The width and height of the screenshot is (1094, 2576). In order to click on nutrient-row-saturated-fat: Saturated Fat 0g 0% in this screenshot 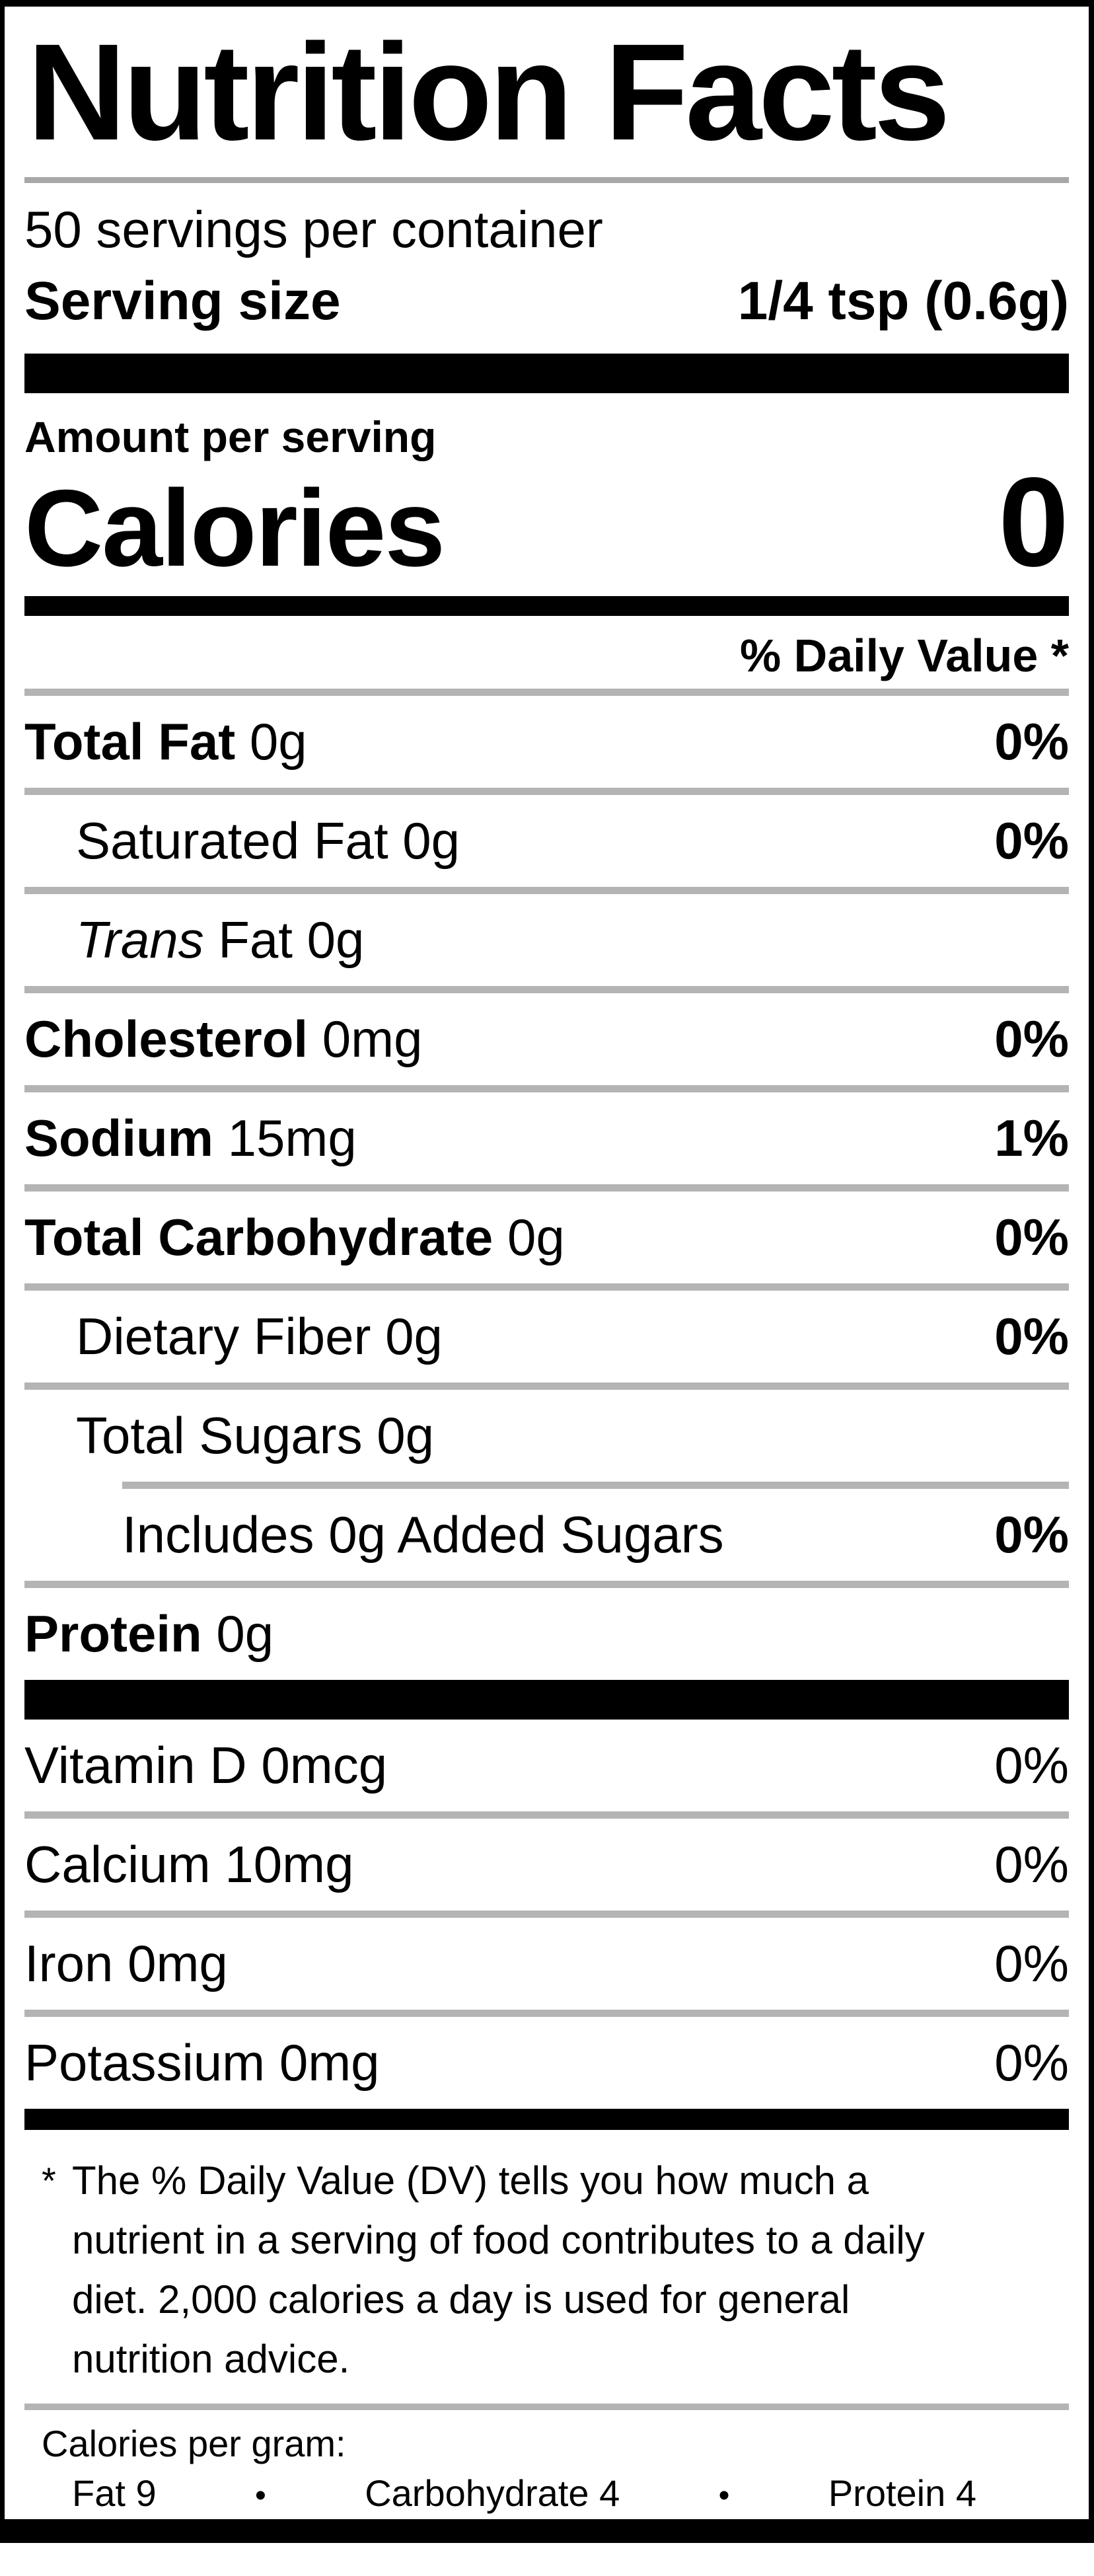, I will do `click(546, 841)`.